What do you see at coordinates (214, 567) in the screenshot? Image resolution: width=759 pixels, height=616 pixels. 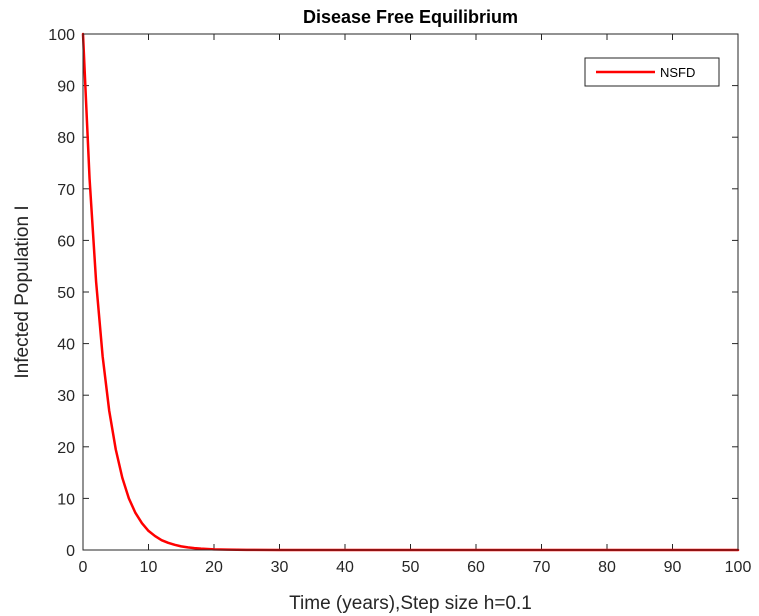 I see `x-tick-label: 20` at bounding box center [214, 567].